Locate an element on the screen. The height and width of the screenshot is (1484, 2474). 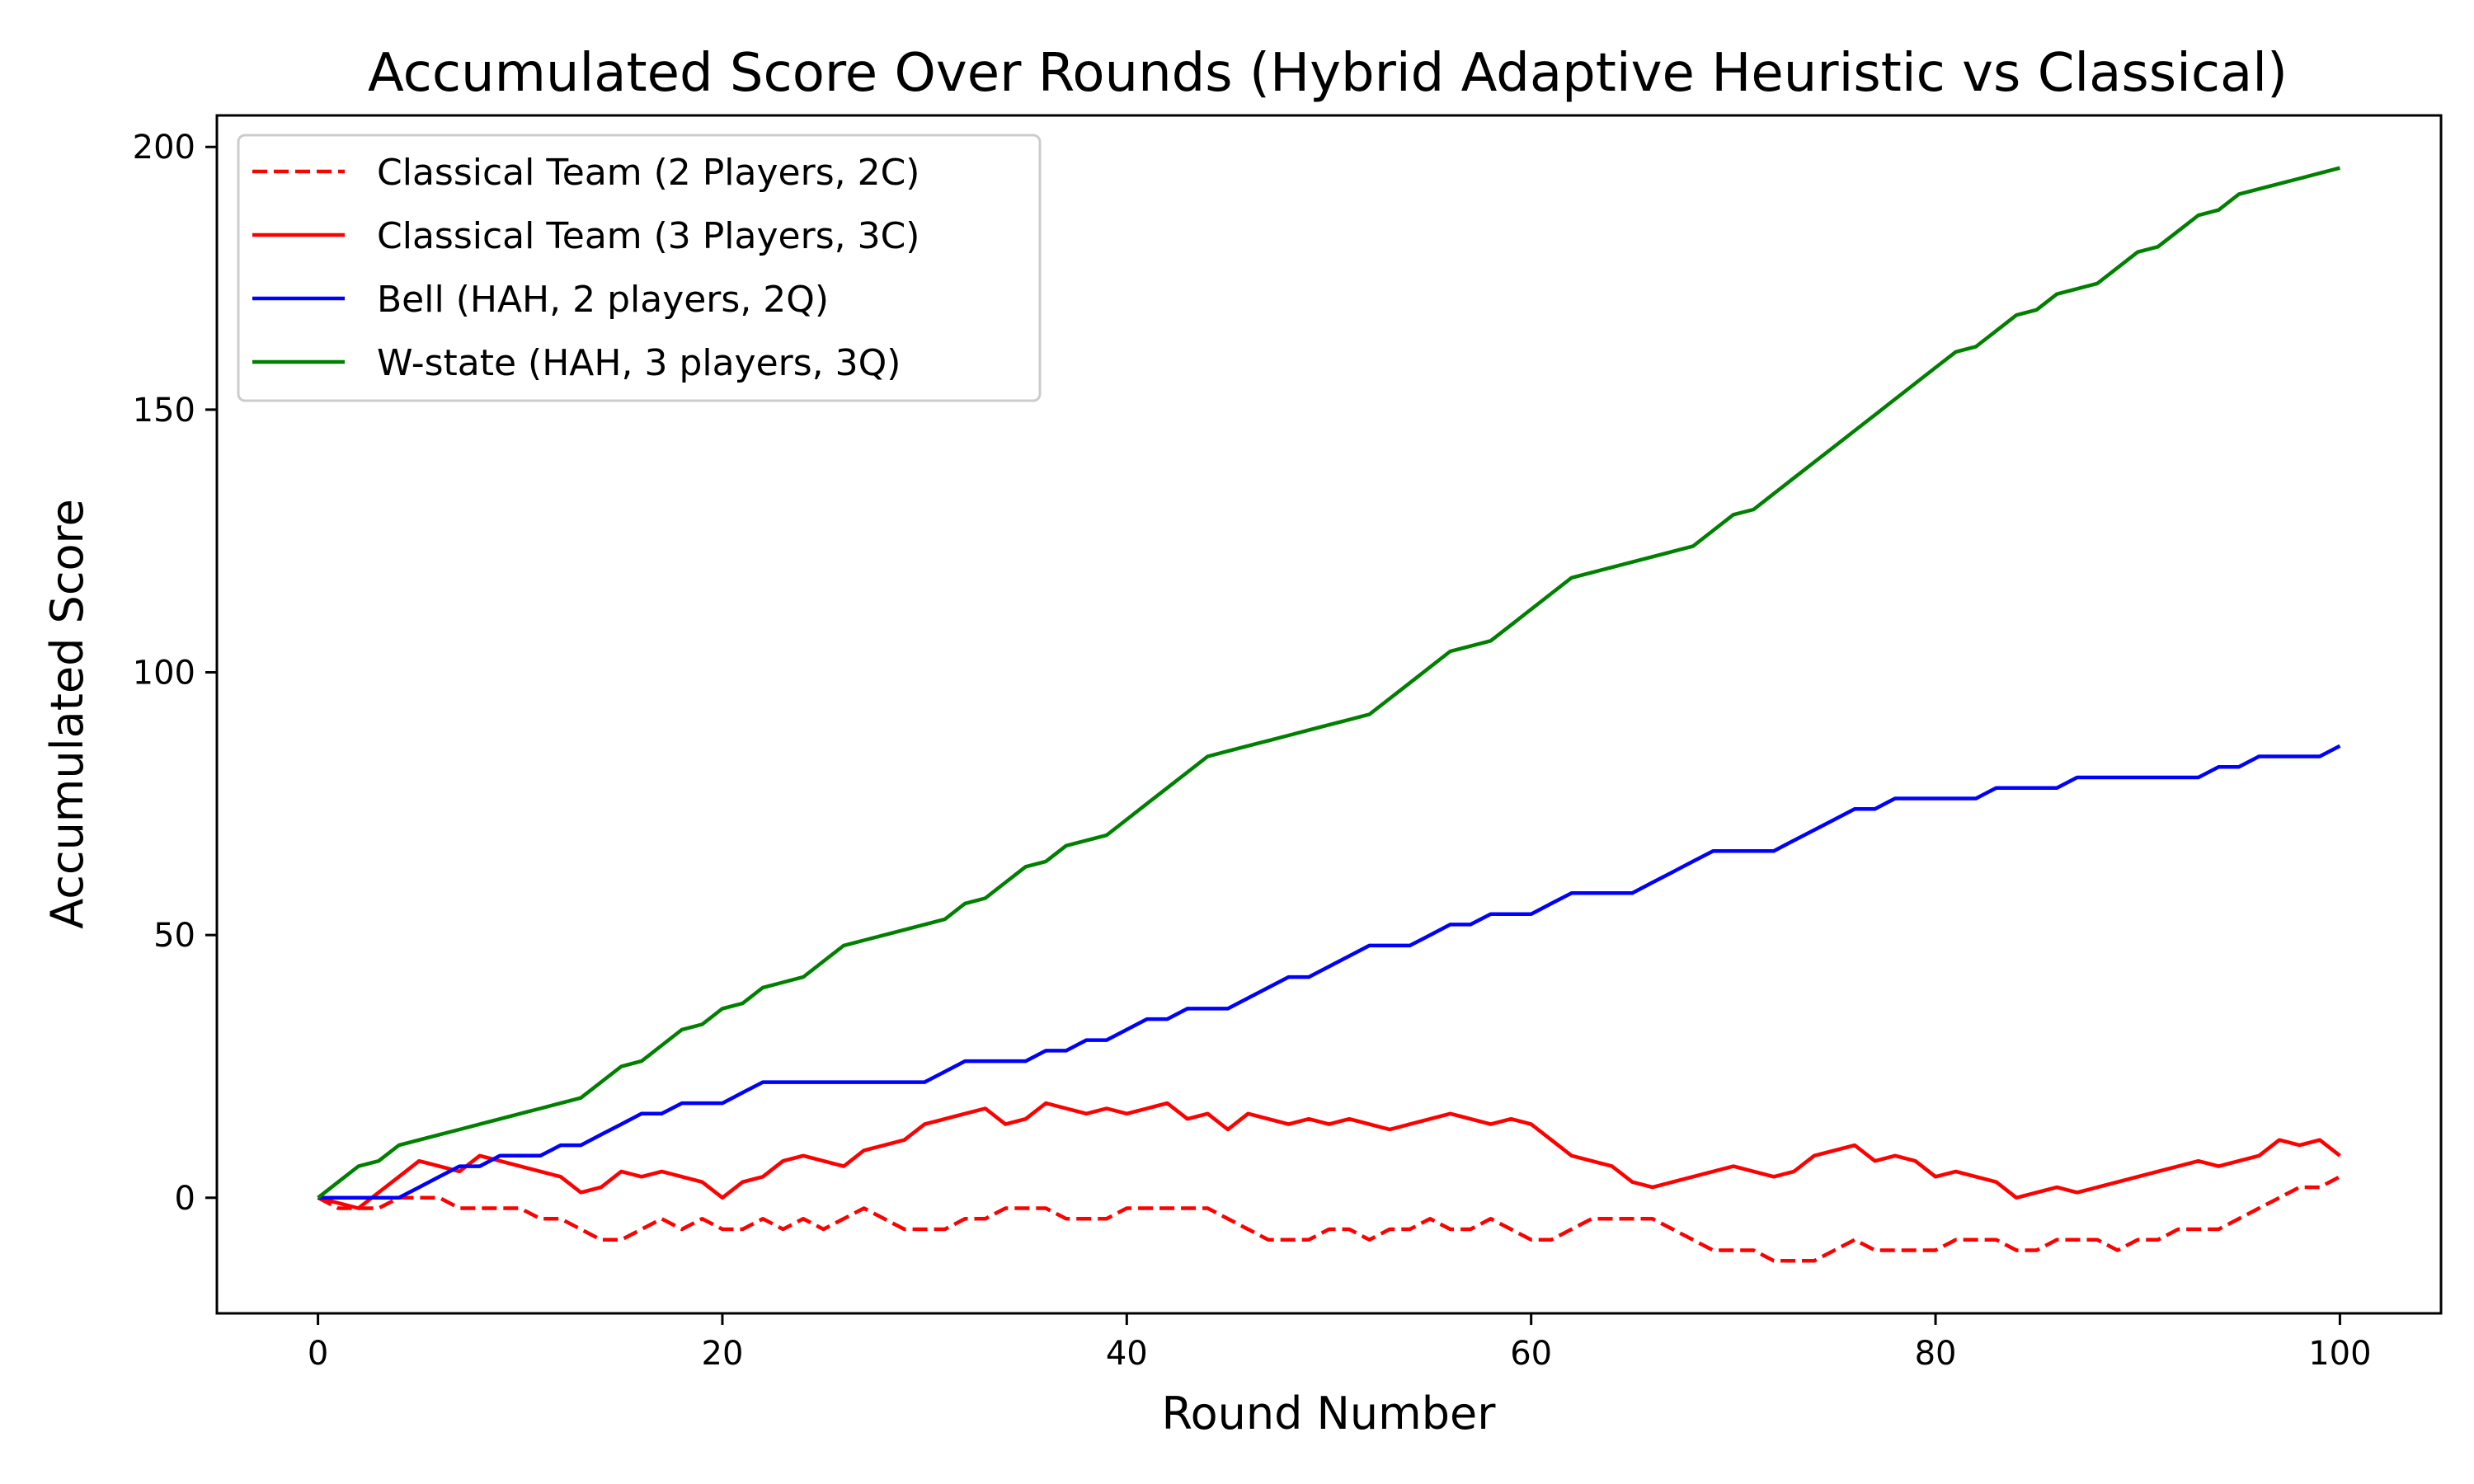
x-tick-label: 80 is located at coordinates (1936, 1354).